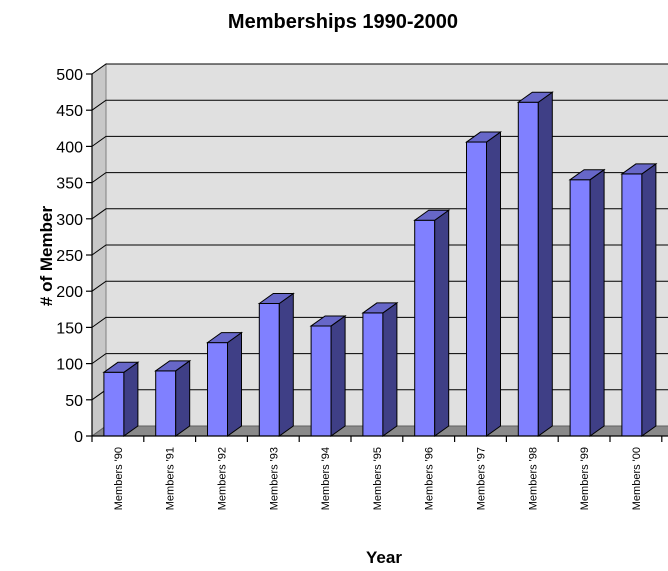  What do you see at coordinates (74, 401) in the screenshot?
I see `y-tick-label: 50` at bounding box center [74, 401].